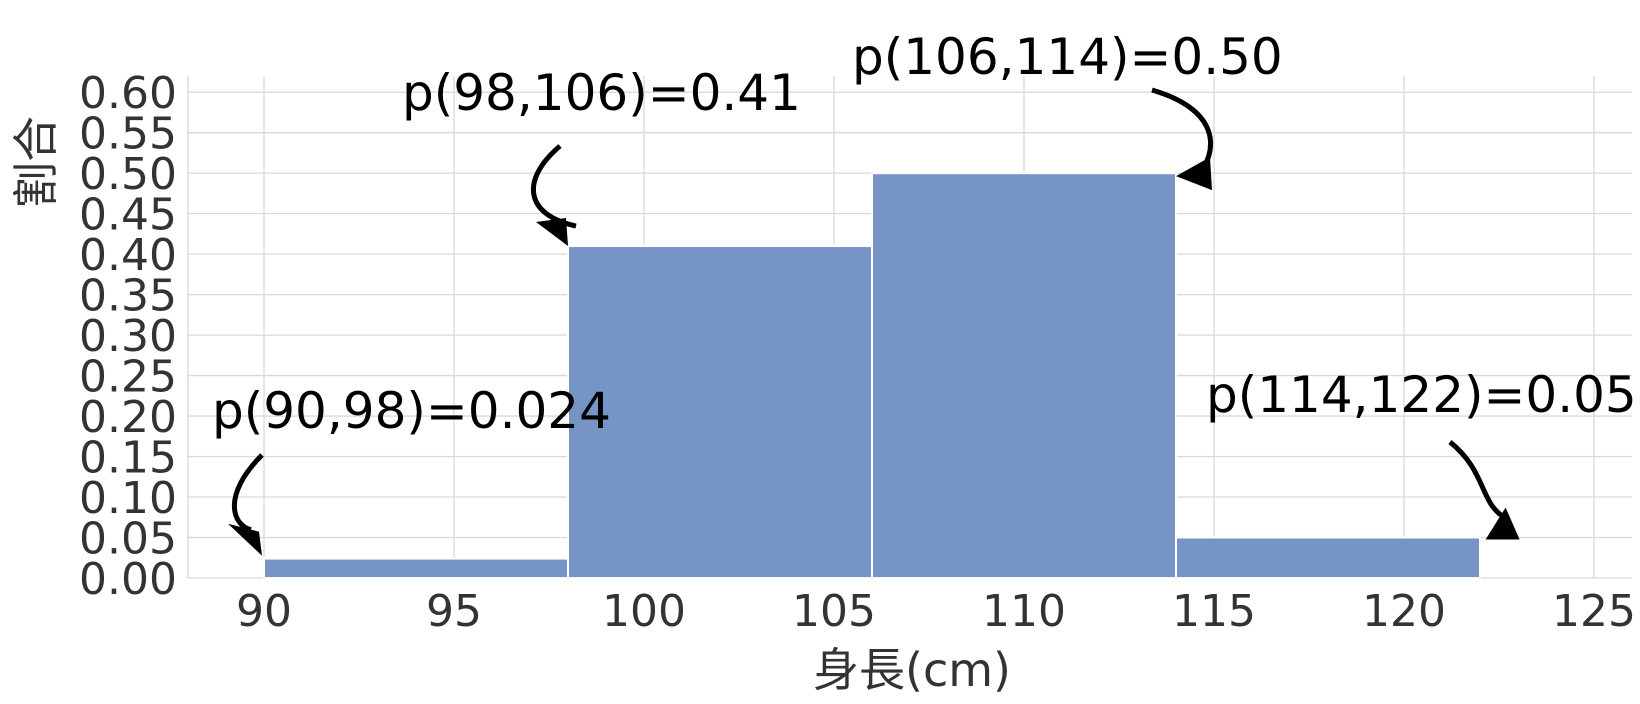 Image resolution: width=1640 pixels, height=704 pixels. I want to click on x-tick-label: 110, so click(1024, 611).